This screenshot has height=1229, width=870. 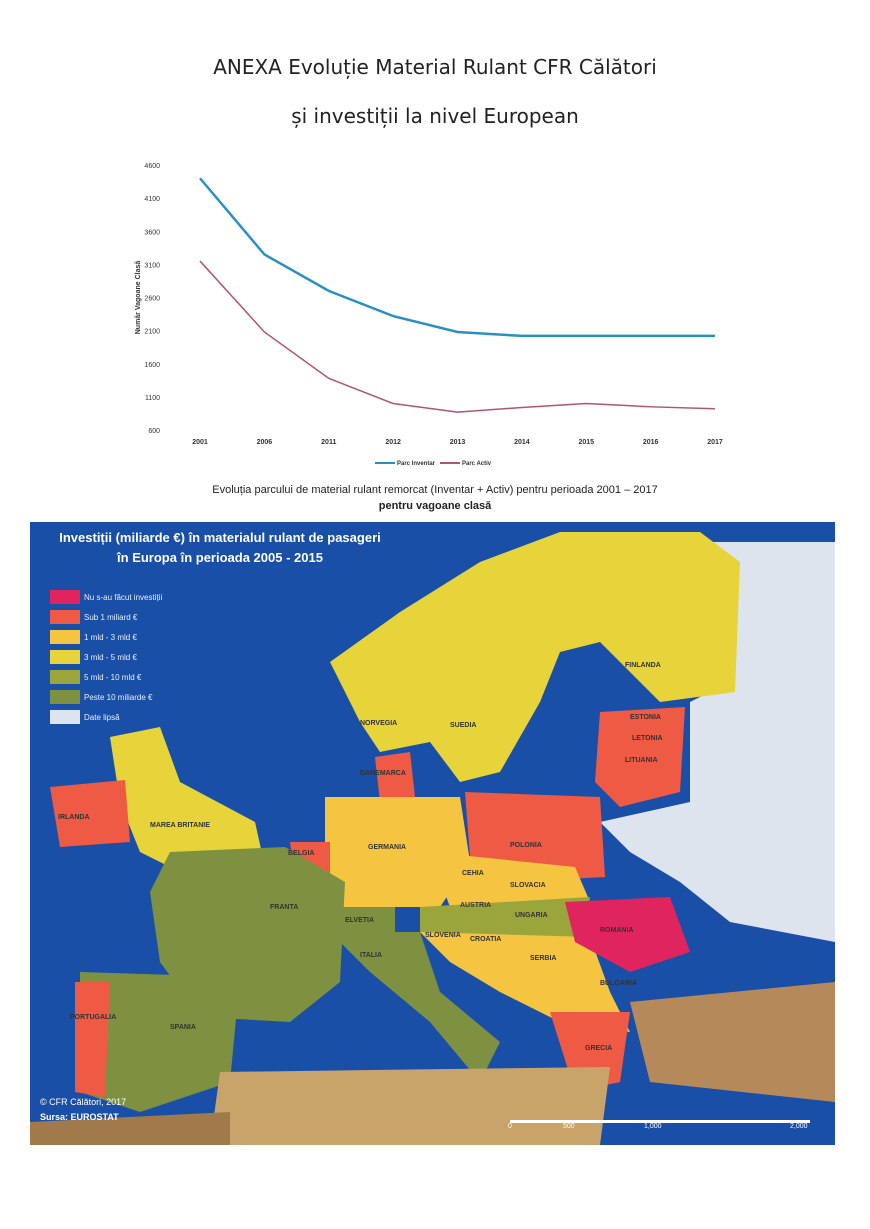 I want to click on germany, so click(x=397, y=852).